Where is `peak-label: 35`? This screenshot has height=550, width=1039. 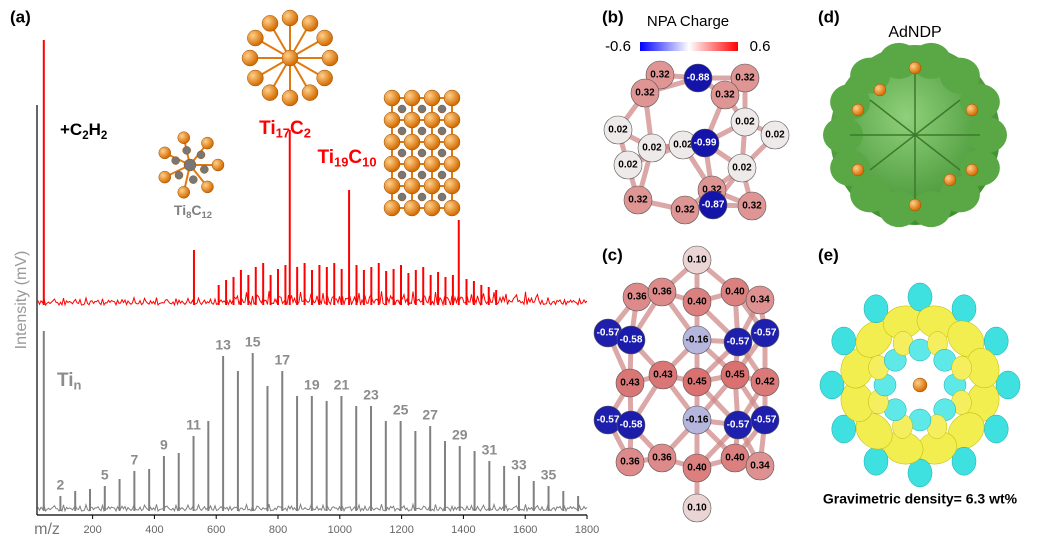
peak-label: 35 is located at coordinates (549, 475).